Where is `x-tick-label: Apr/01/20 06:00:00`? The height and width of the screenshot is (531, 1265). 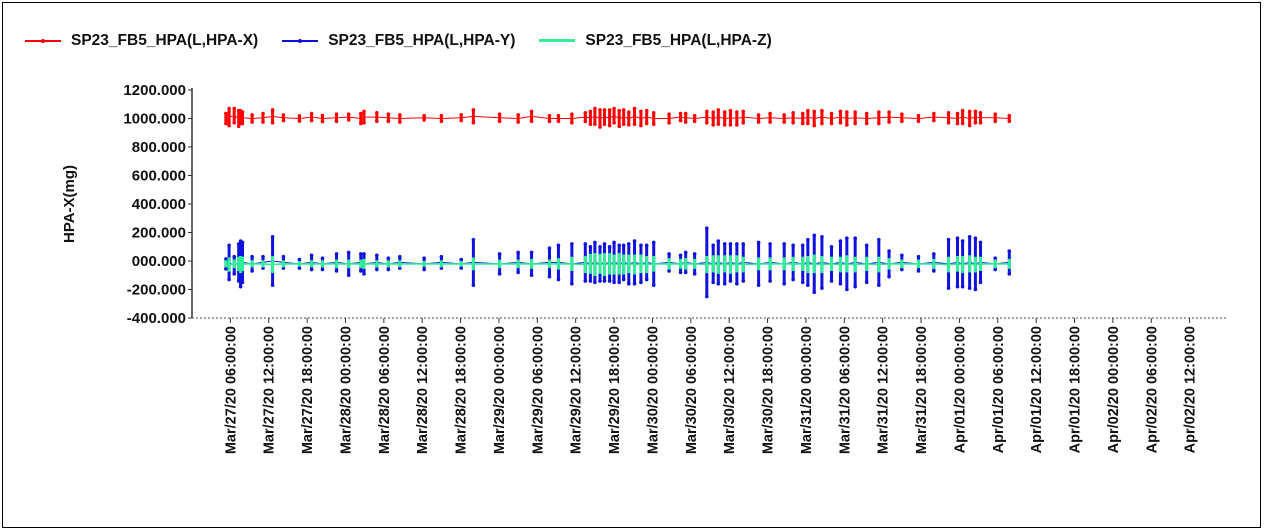
x-tick-label: Apr/01/20 06:00:00 is located at coordinates (999, 389).